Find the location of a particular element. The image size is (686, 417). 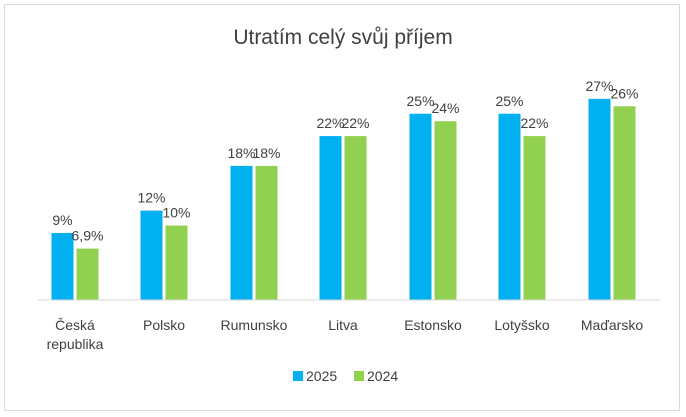

x-tick-label-6-0: Maďarsko is located at coordinates (612, 325).